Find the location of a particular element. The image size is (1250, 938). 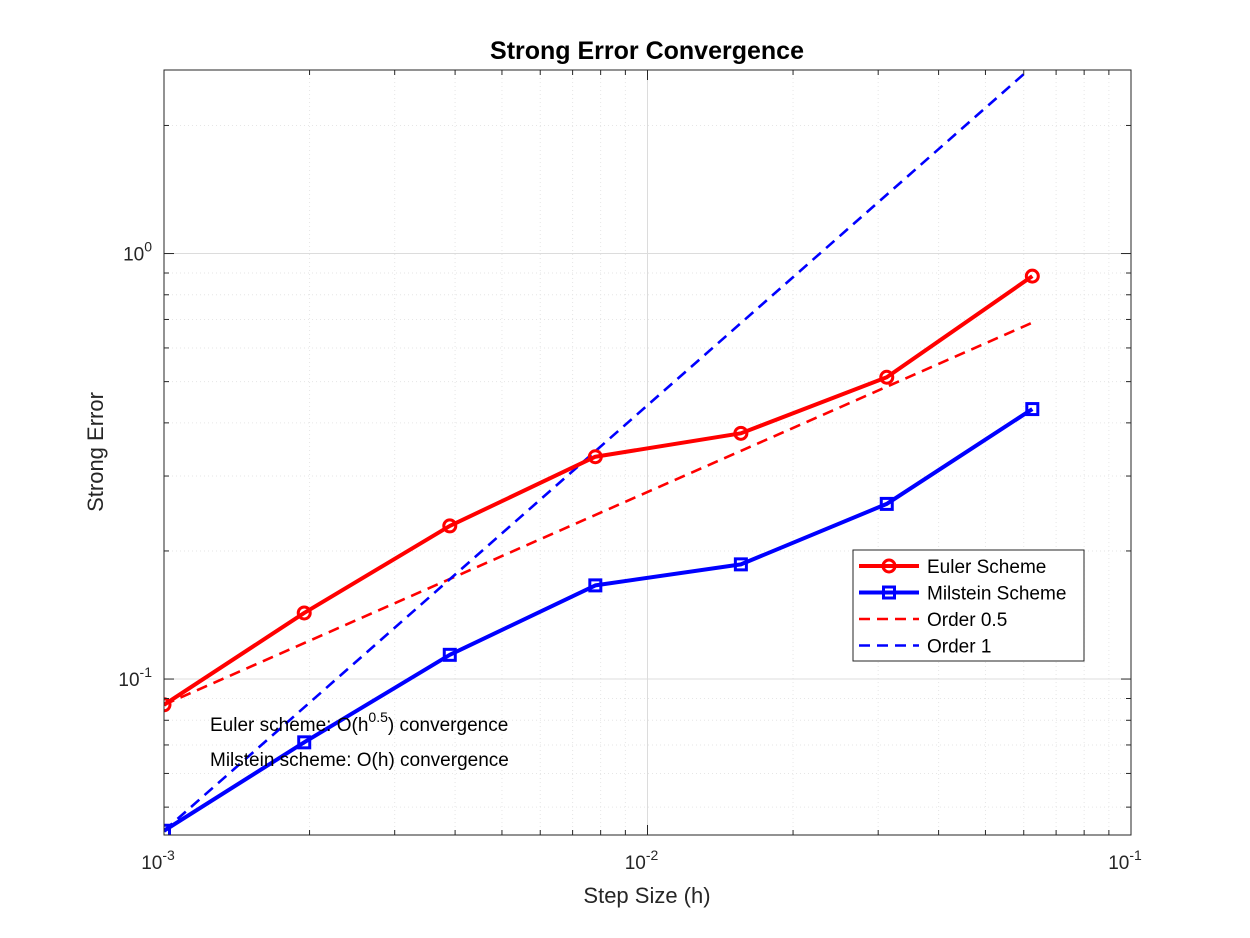

legend-box is located at coordinates (968, 605).